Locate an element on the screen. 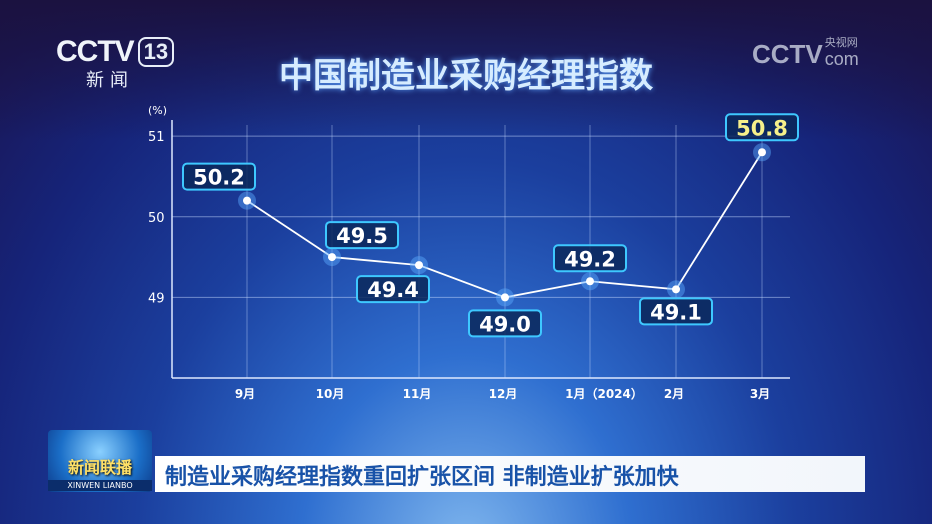 This screenshot has width=932, height=524. chart-title: 中国制造业采购经理指数 is located at coordinates (466, 76).